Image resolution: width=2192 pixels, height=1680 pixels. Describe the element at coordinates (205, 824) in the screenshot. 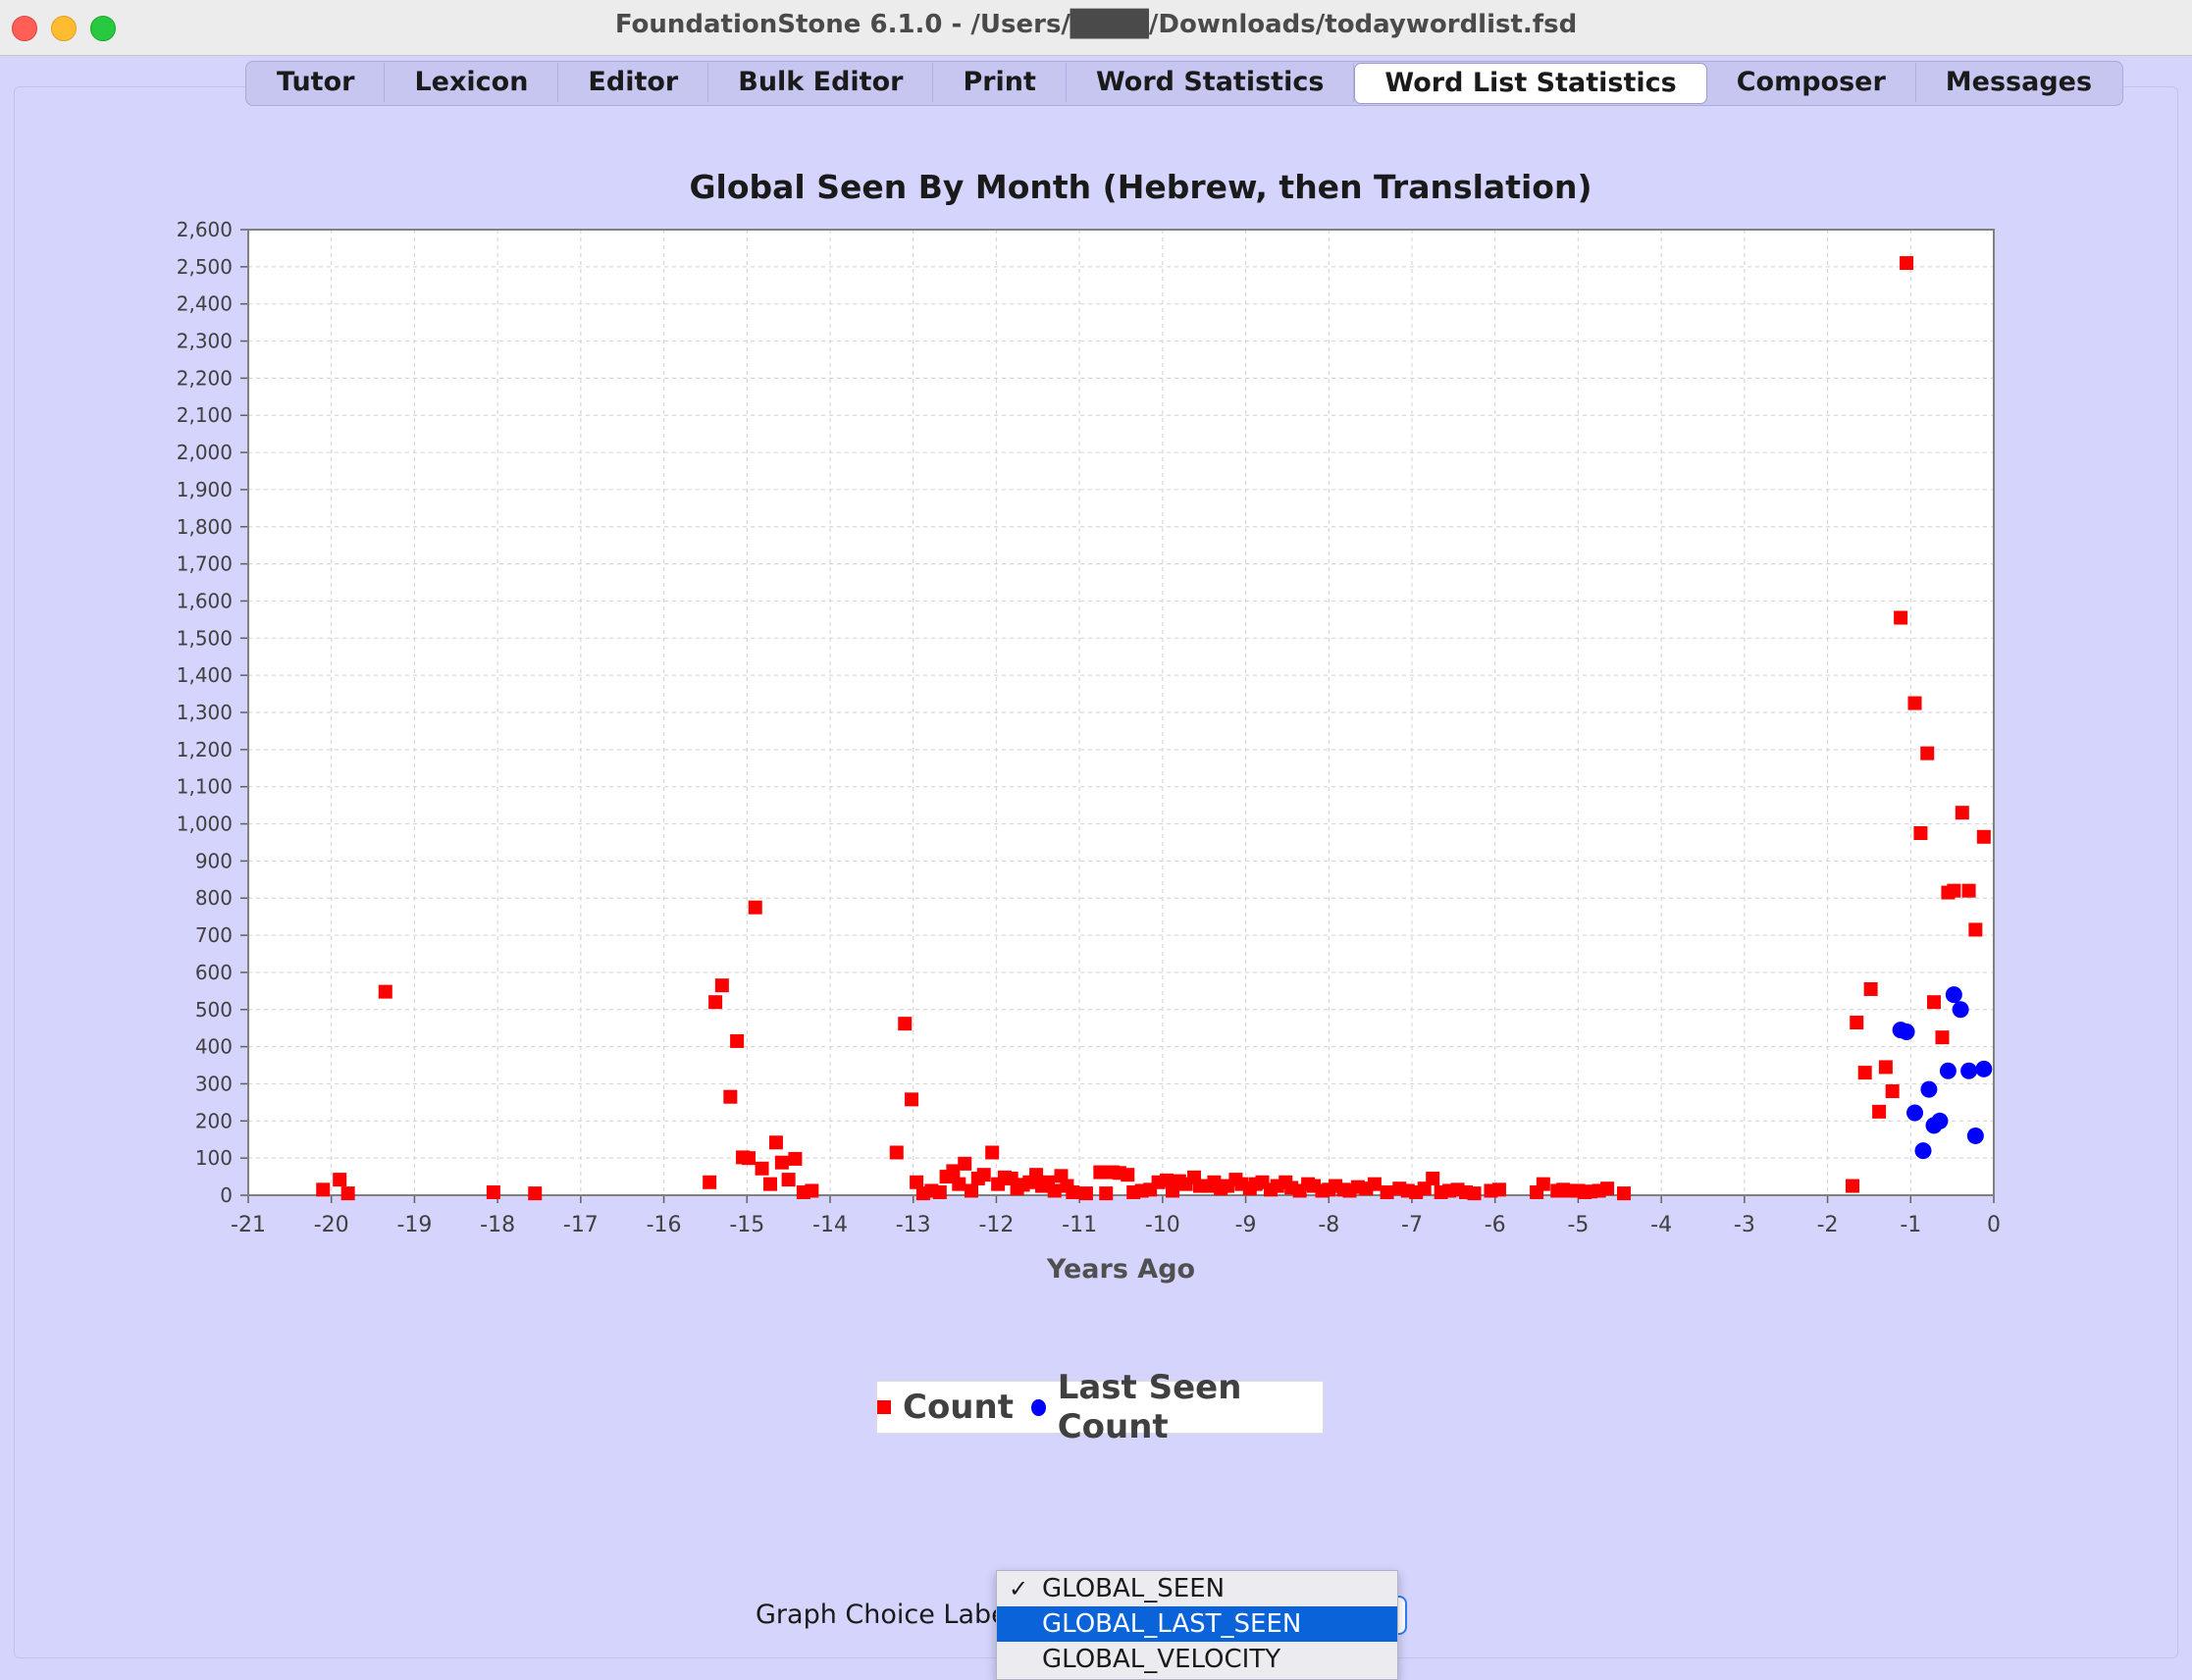

I see `y-tick-label: 1,000` at that location.